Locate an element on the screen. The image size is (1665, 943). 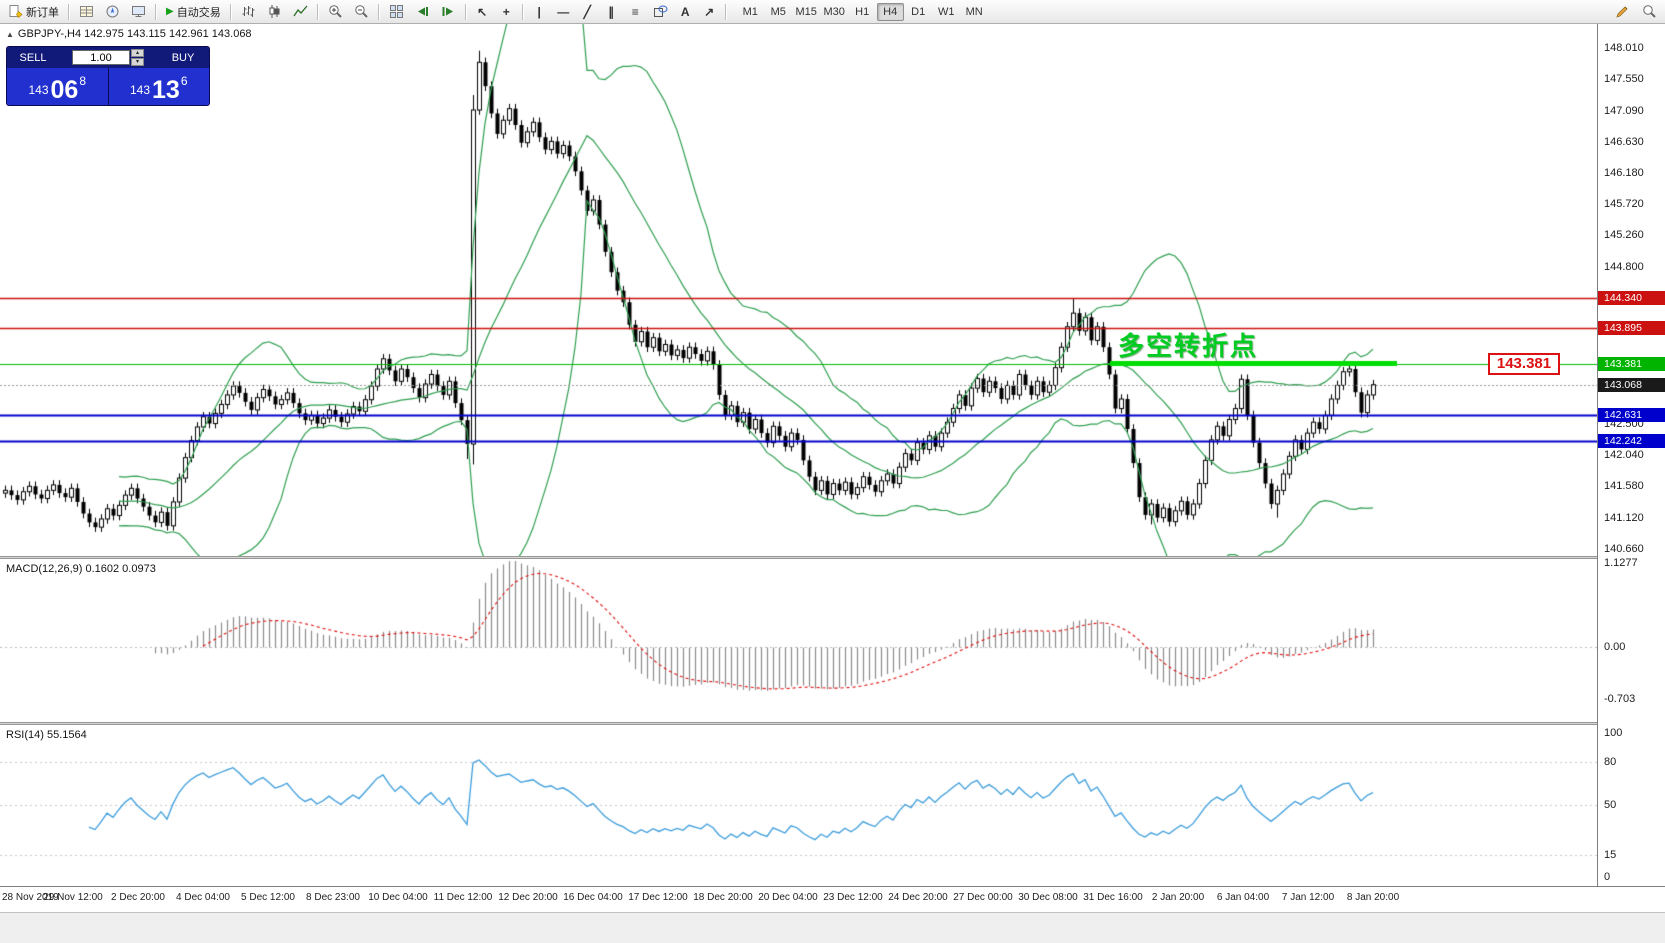
sell-price-big: 06 is located at coordinates (64, 90).